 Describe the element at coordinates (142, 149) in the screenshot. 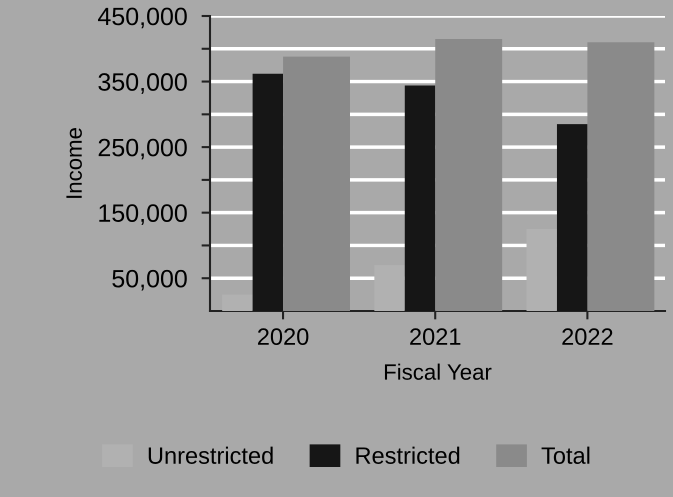

I see `y-tick-label: 250,000` at that location.